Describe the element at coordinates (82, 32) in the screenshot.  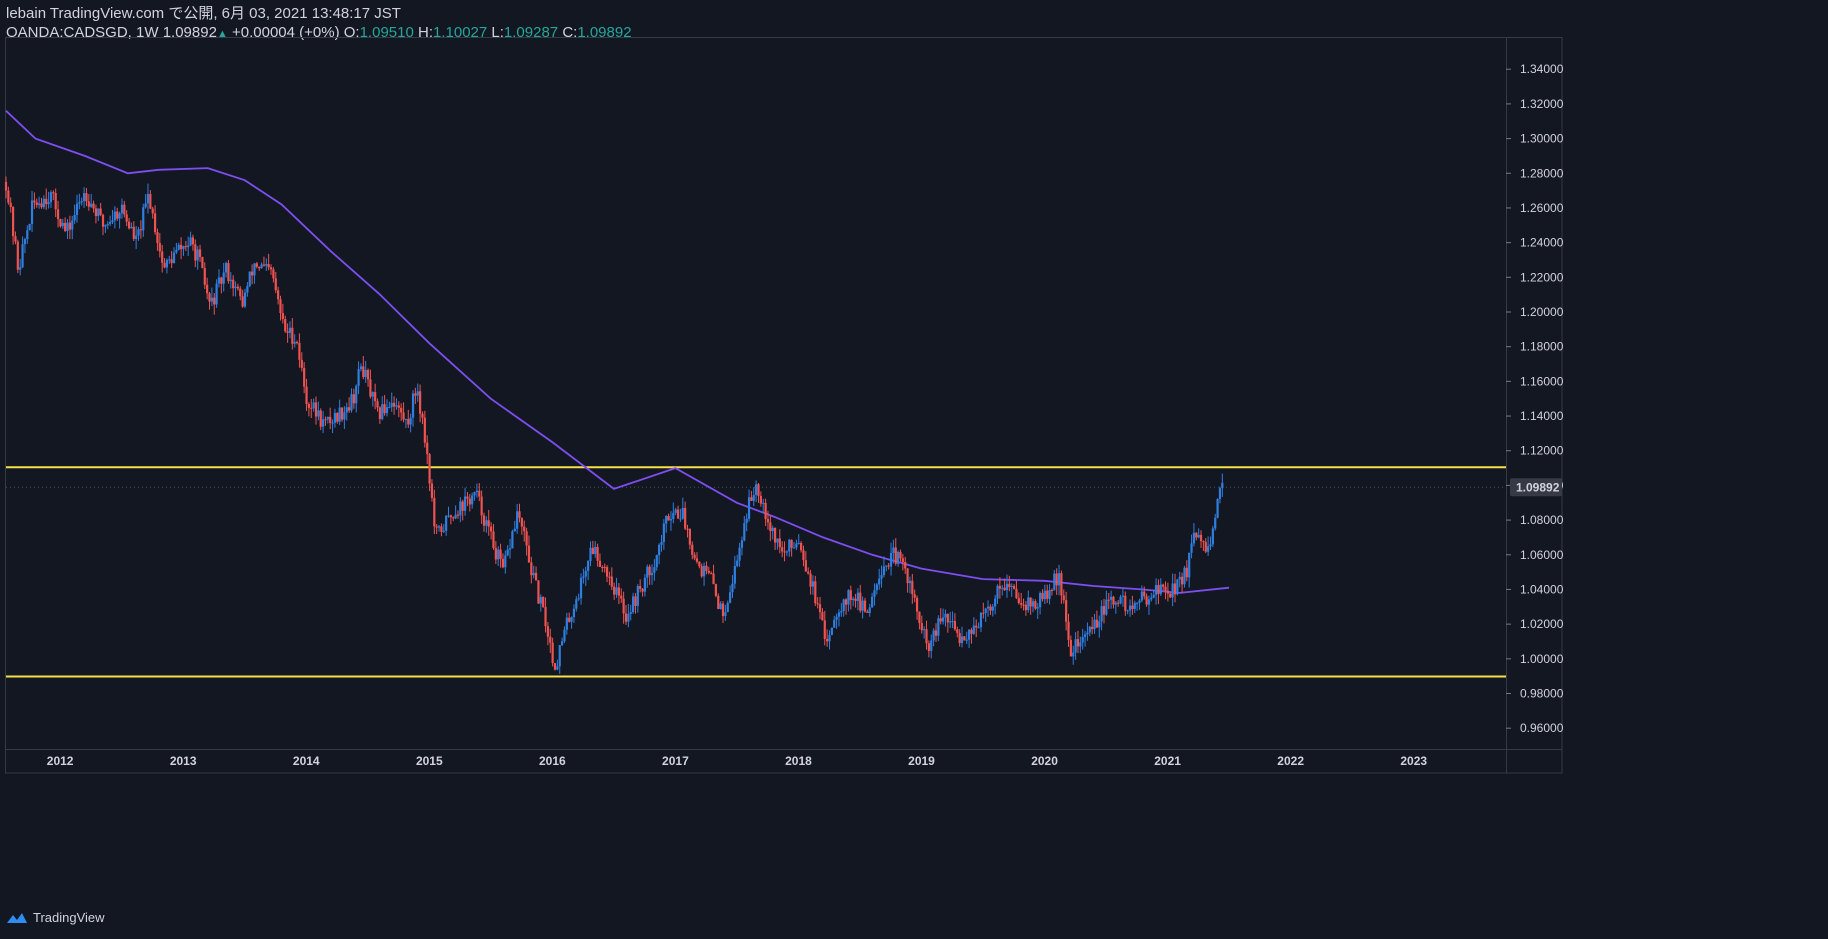
I see `symbol-label: OANDA:CADSGD, 1W` at that location.